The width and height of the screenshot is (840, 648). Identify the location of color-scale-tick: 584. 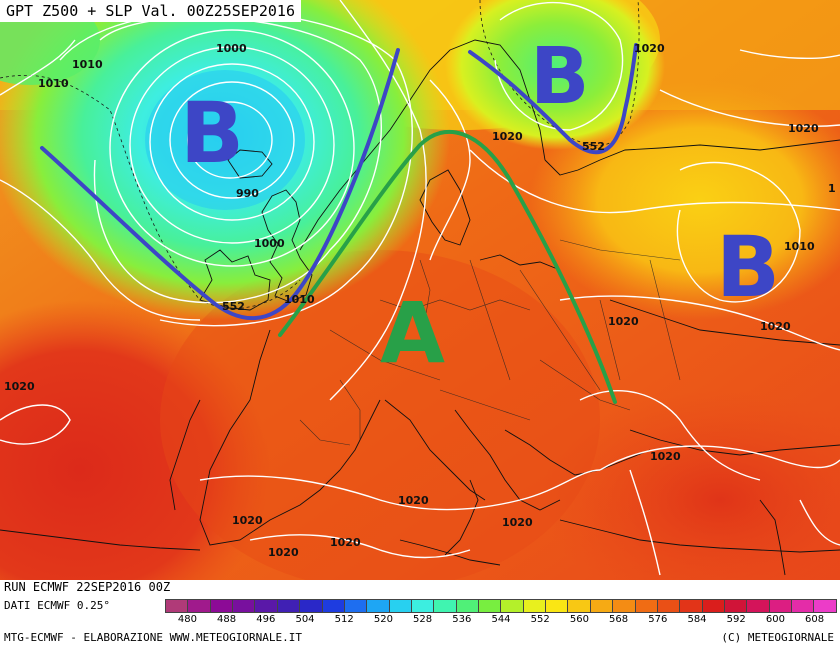
(697, 619).